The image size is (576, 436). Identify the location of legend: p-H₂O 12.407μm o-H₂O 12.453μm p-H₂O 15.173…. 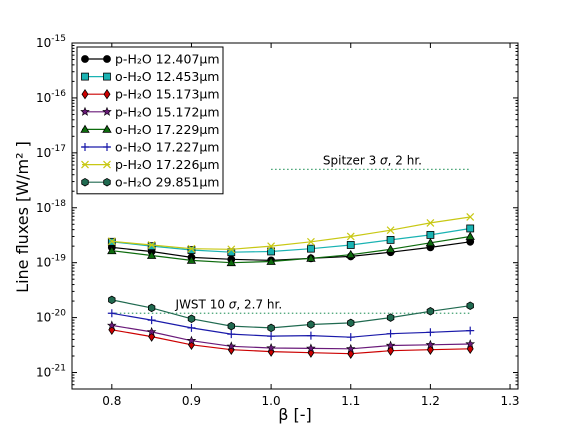
(150, 120).